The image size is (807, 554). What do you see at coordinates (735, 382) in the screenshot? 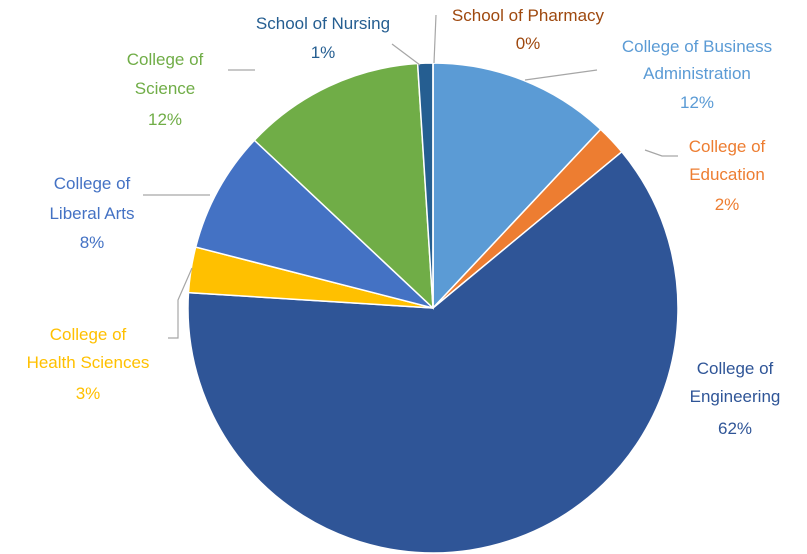
I see `slice-label: College of Engineering` at bounding box center [735, 382].